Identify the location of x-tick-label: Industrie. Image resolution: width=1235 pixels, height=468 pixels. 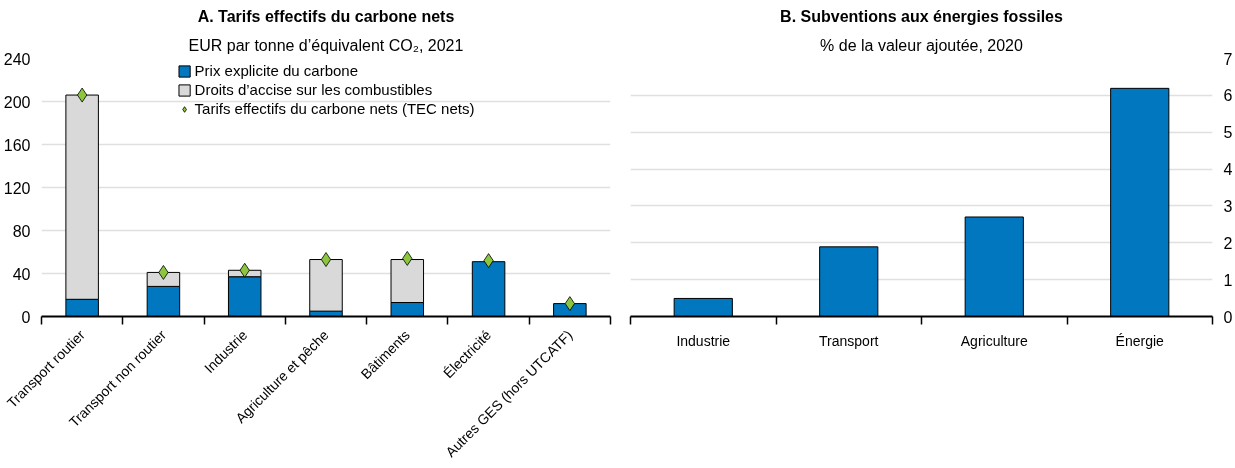
(703, 340).